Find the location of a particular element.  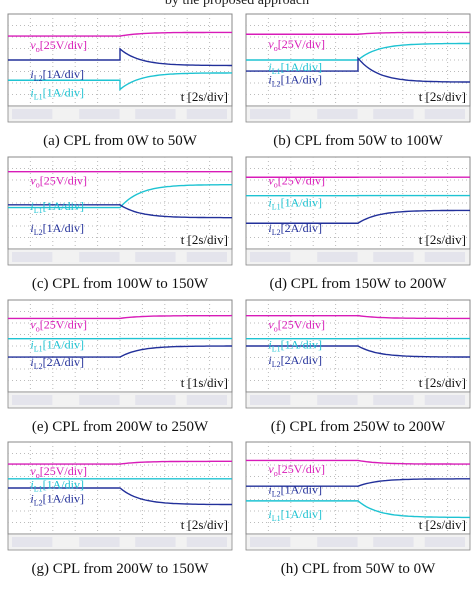

caption: (g) CPL from 200W to 150W is located at coordinates (120, 569).